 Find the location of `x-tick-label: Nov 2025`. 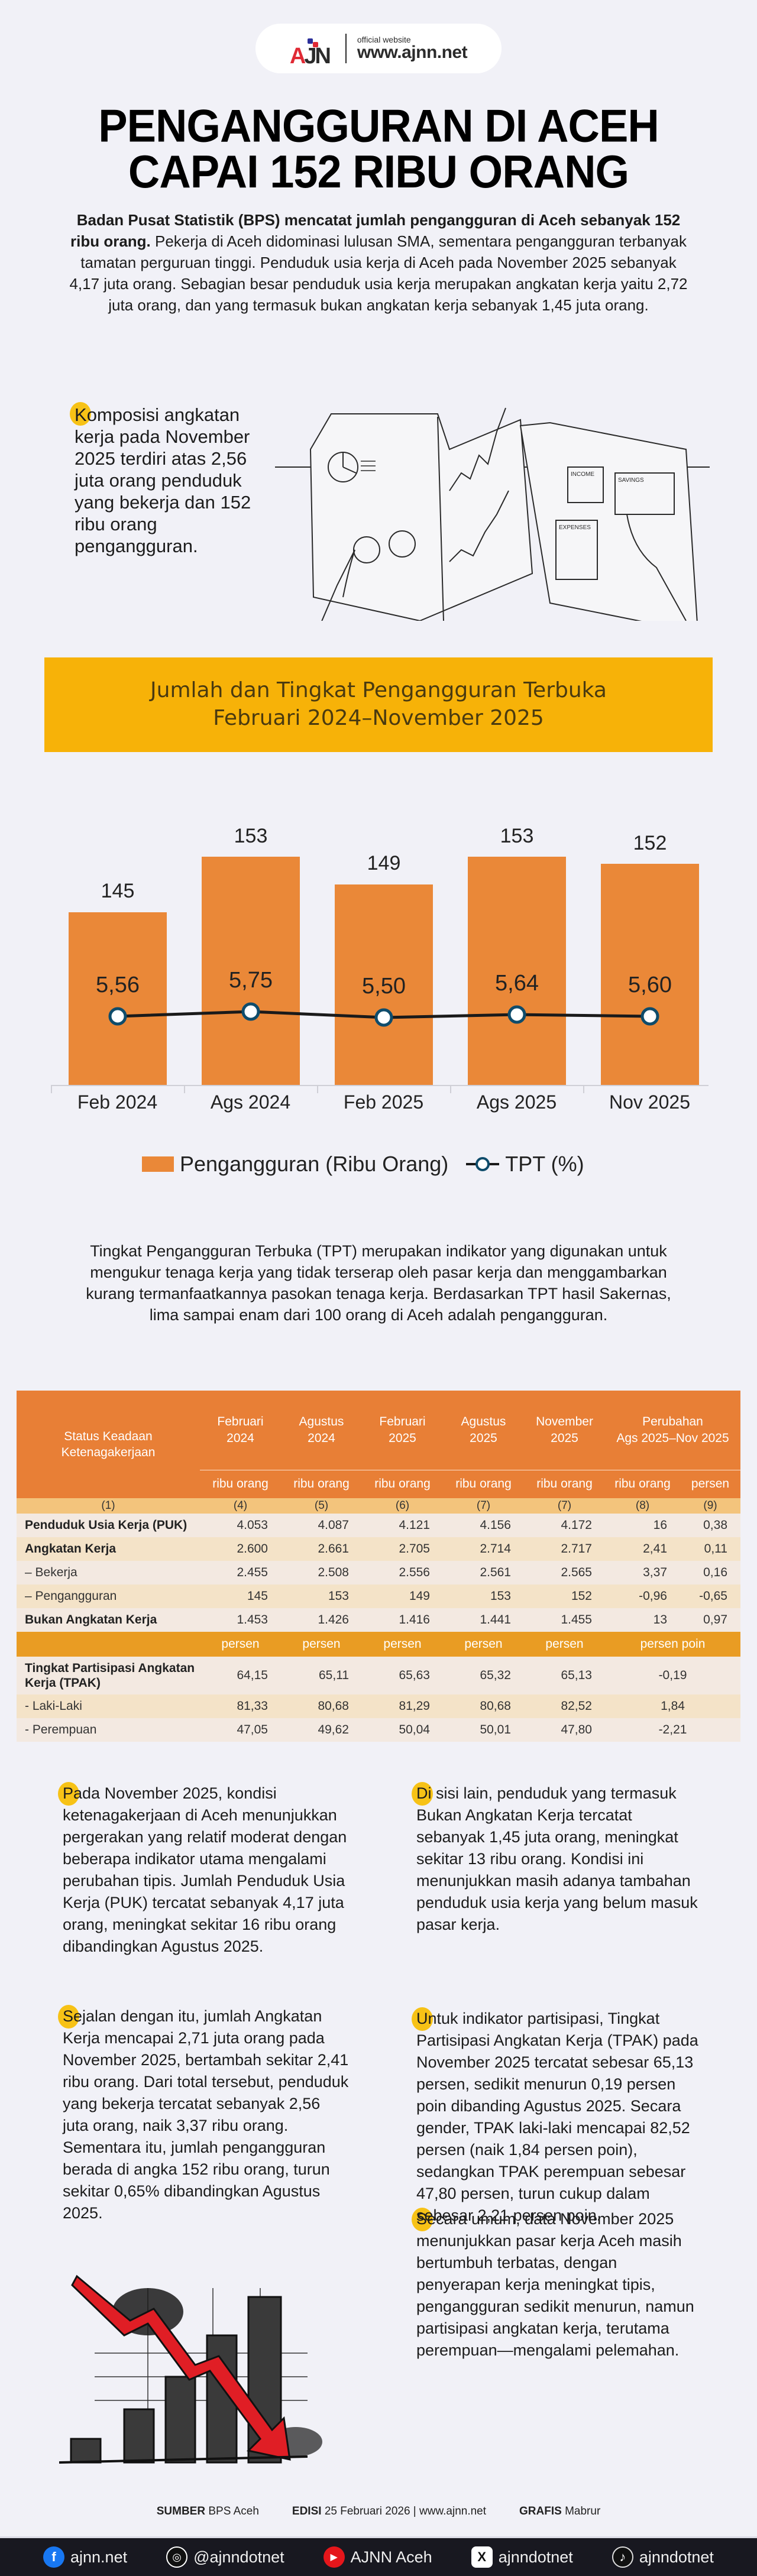

x-tick-label: Nov 2025 is located at coordinates (649, 1102).